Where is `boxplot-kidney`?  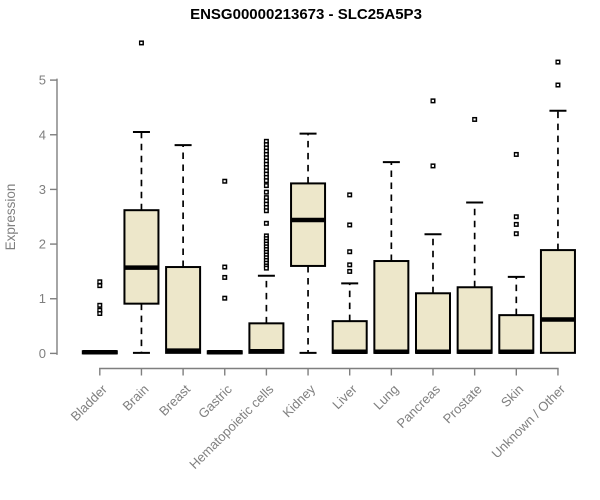 boxplot-kidney is located at coordinates (308, 243).